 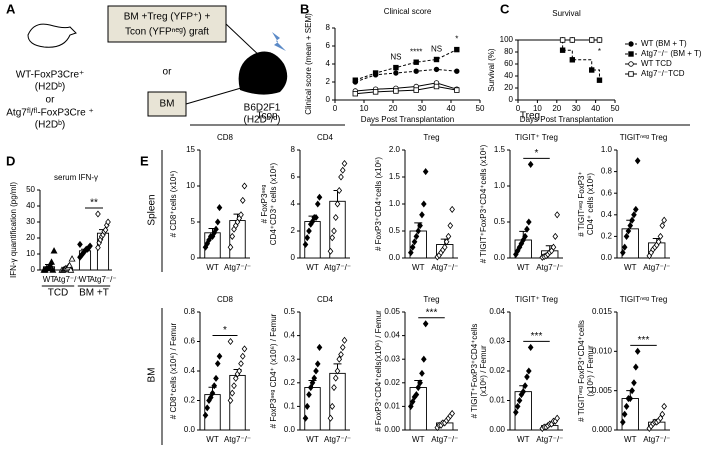 I want to click on y-axis-label: # CD8⁺cells (x10⁶), so click(x=173, y=203).